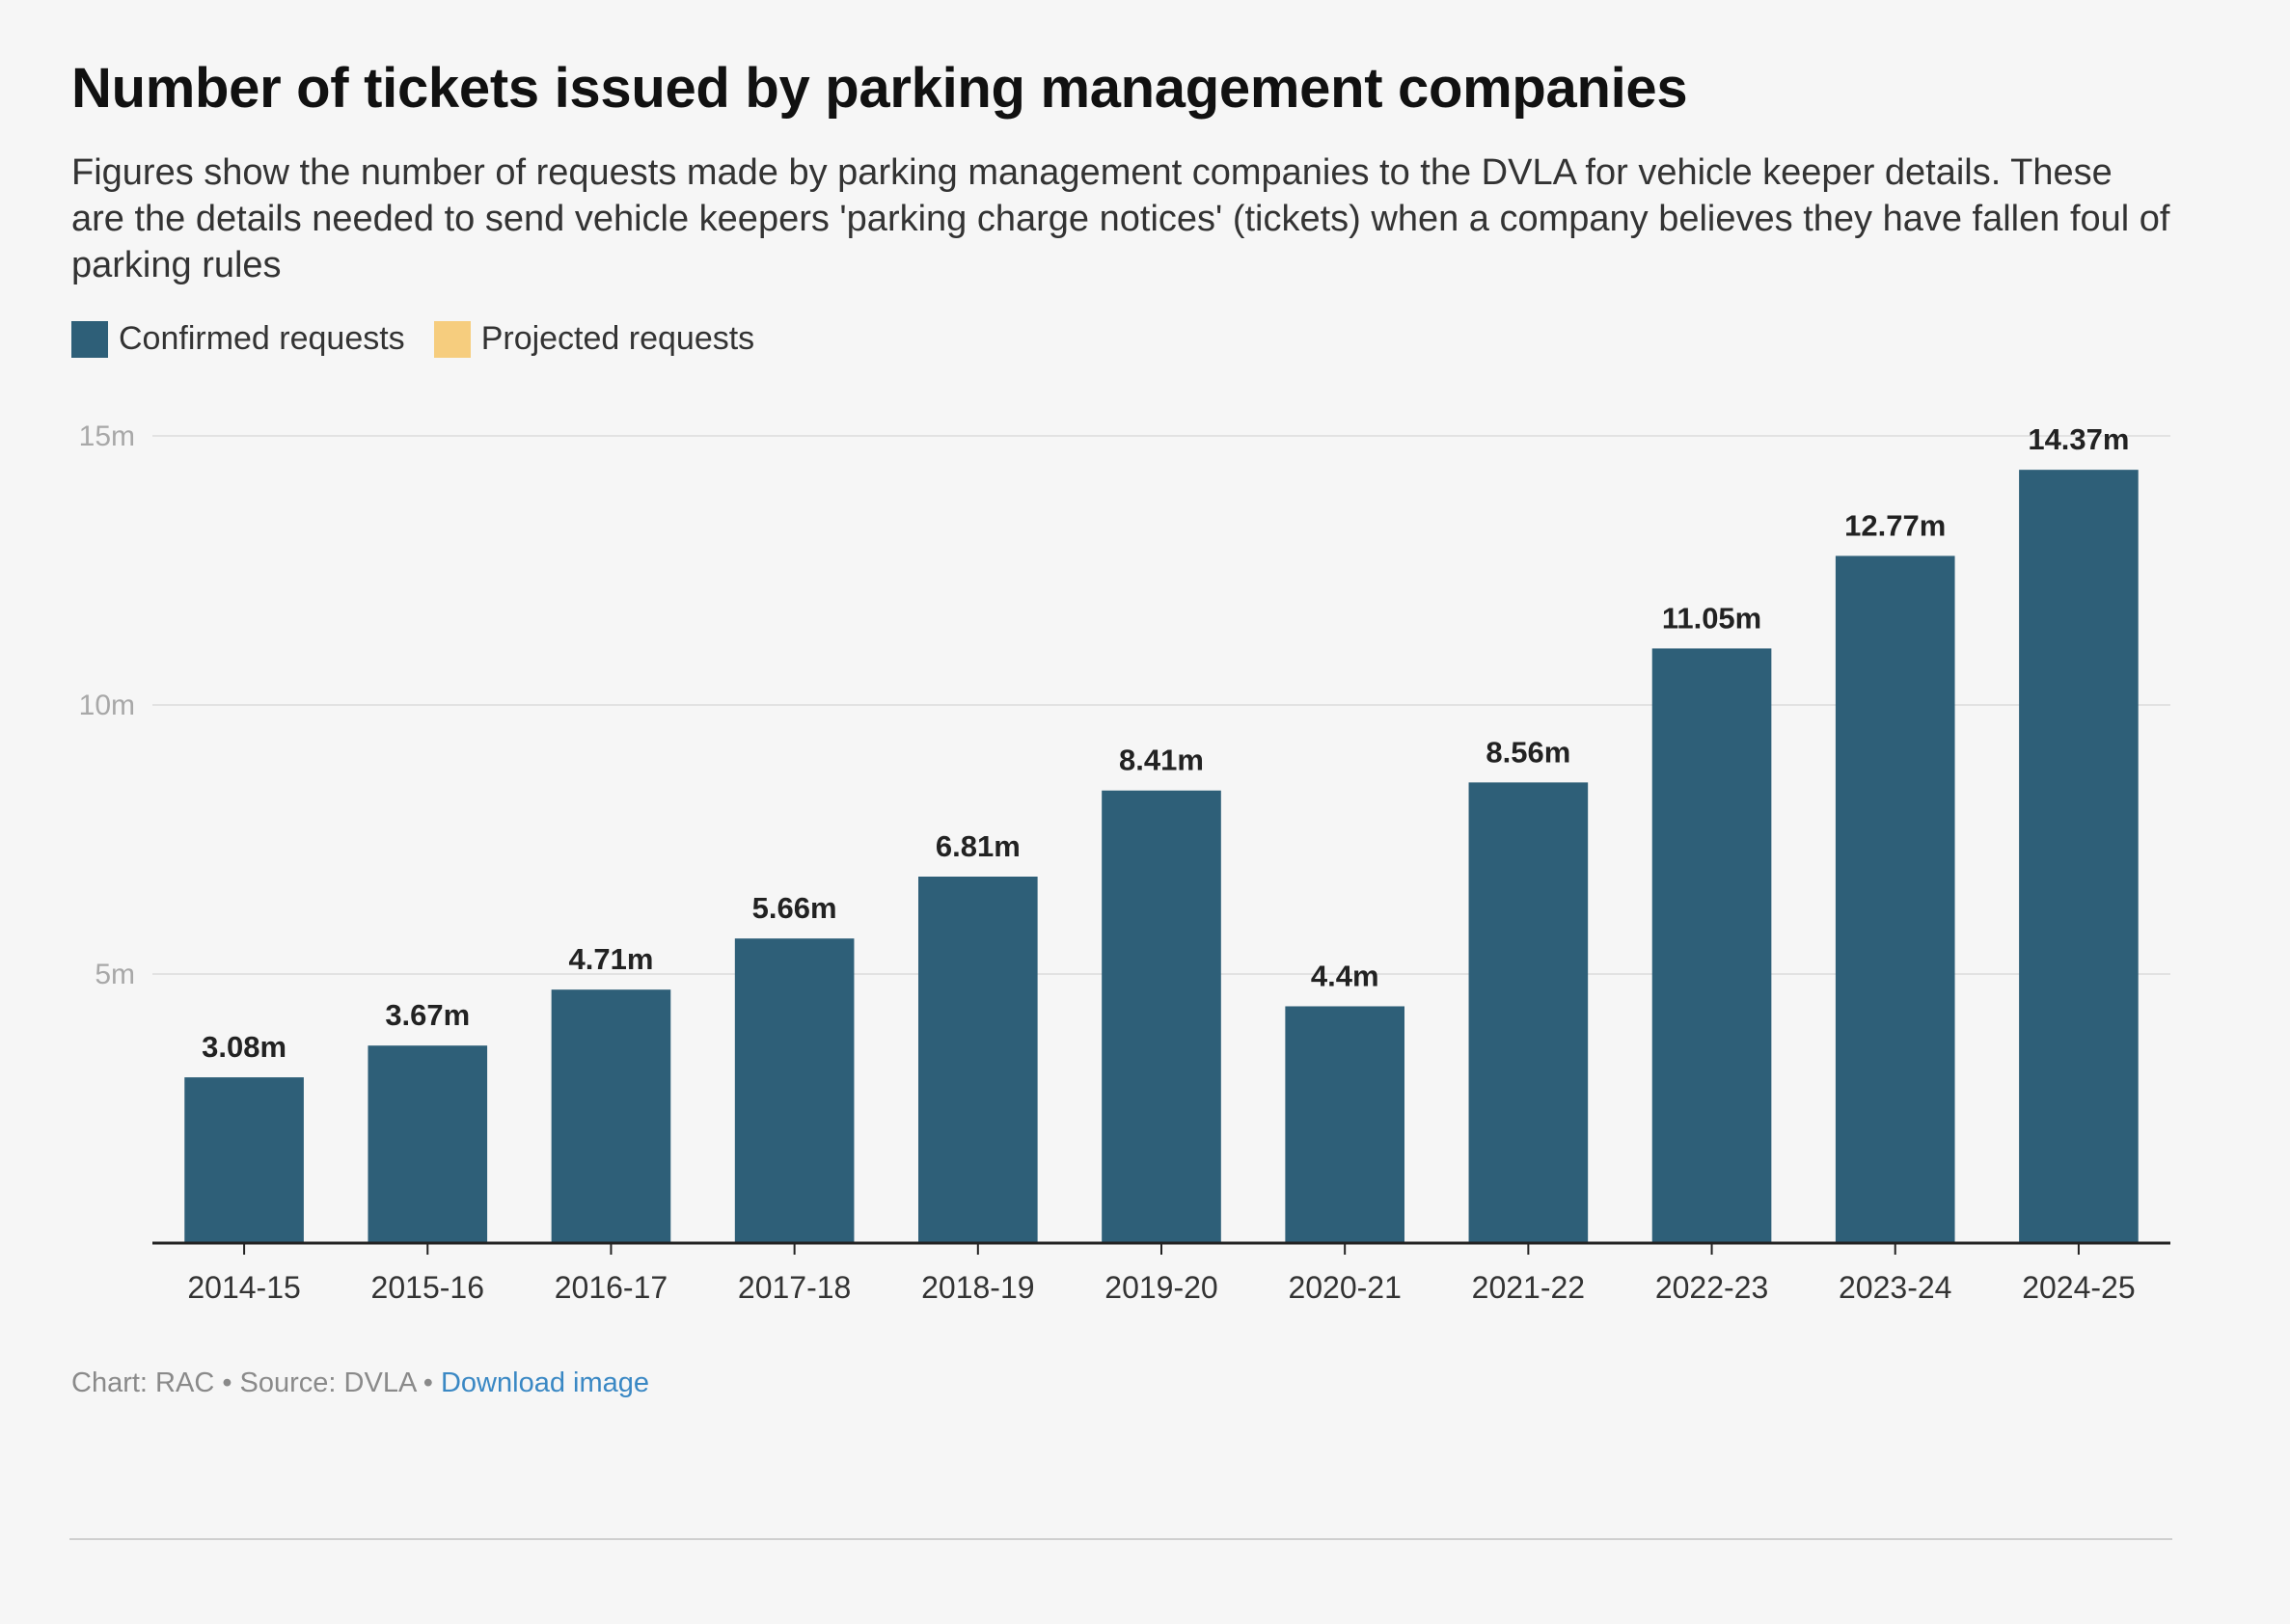 This screenshot has width=2290, height=1624. What do you see at coordinates (143, 1382) in the screenshot?
I see `footer-credit: Chart: RAC` at bounding box center [143, 1382].